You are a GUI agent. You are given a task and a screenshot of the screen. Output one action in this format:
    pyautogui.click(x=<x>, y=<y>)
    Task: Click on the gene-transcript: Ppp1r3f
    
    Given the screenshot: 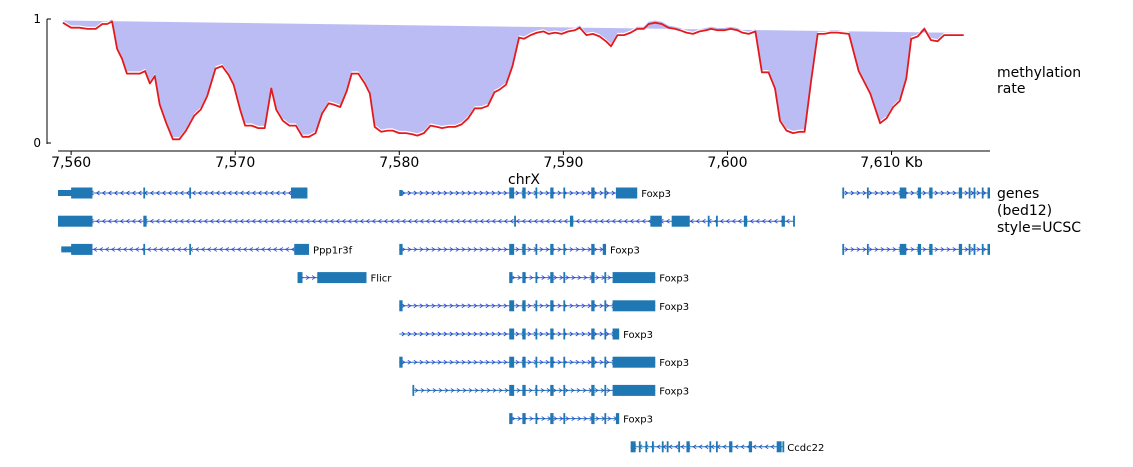 What is the action you would take?
    pyautogui.click(x=207, y=249)
    